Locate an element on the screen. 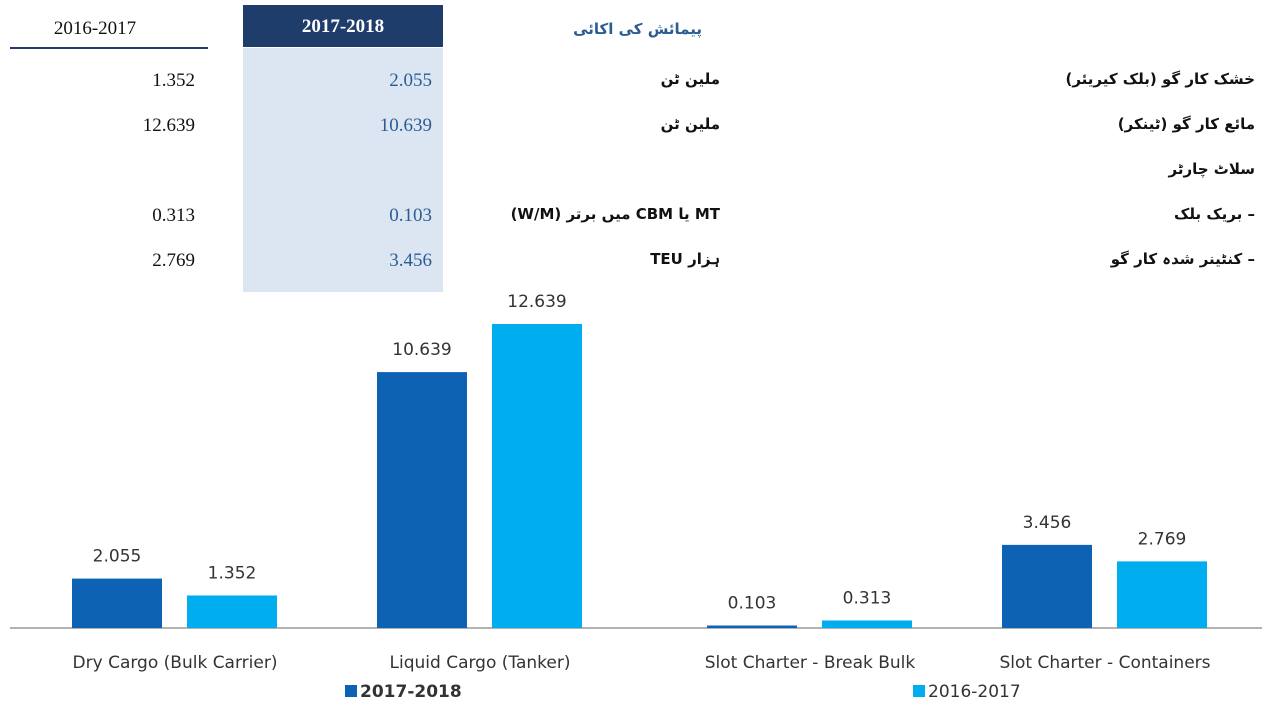  unit-header: پیمائش کی اکائی is located at coordinates (637, 29).